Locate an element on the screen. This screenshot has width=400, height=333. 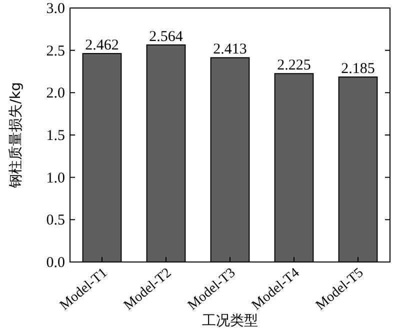
y-axis-title: 钢柱质量损失/kg is located at coordinates (16, 135).